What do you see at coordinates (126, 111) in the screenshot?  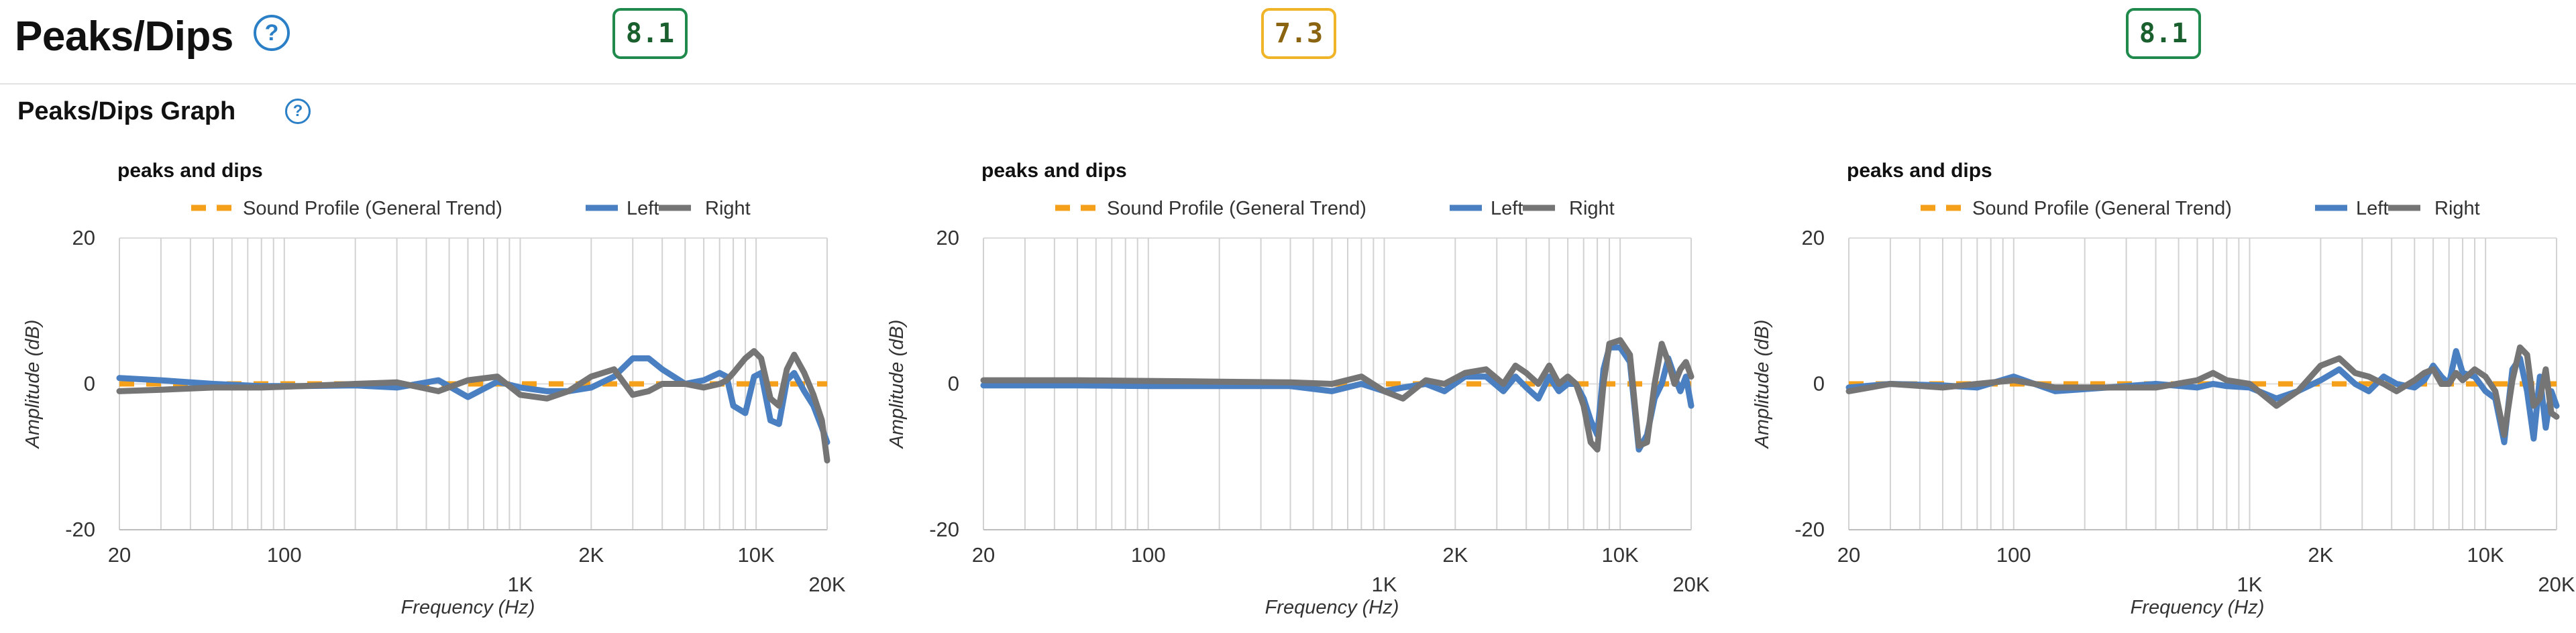 I see `section-title: Peaks/Dips Graph` at bounding box center [126, 111].